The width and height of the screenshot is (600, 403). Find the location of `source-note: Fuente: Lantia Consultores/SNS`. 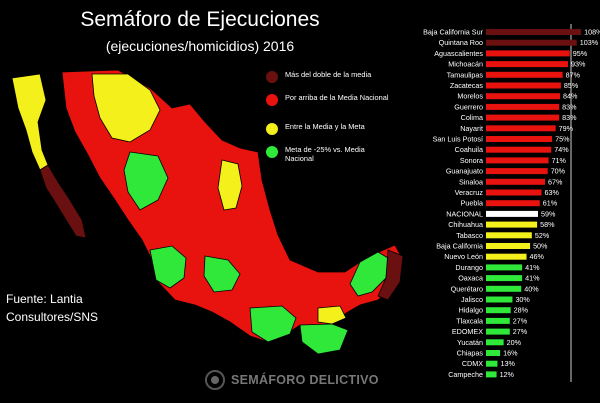

source-note: Fuente: Lantia Consultores/SNS is located at coordinates (52, 308).